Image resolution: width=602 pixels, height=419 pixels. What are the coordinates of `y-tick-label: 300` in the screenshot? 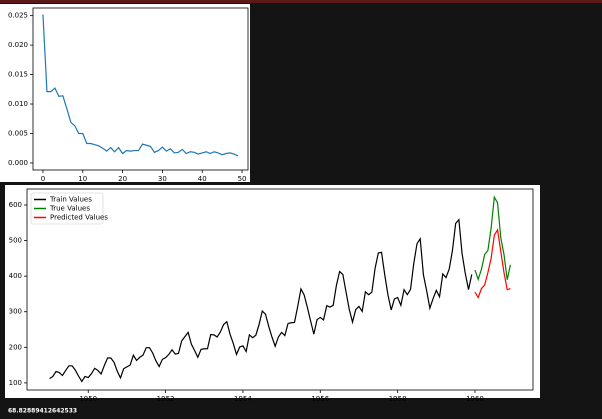 It's located at (15, 312).